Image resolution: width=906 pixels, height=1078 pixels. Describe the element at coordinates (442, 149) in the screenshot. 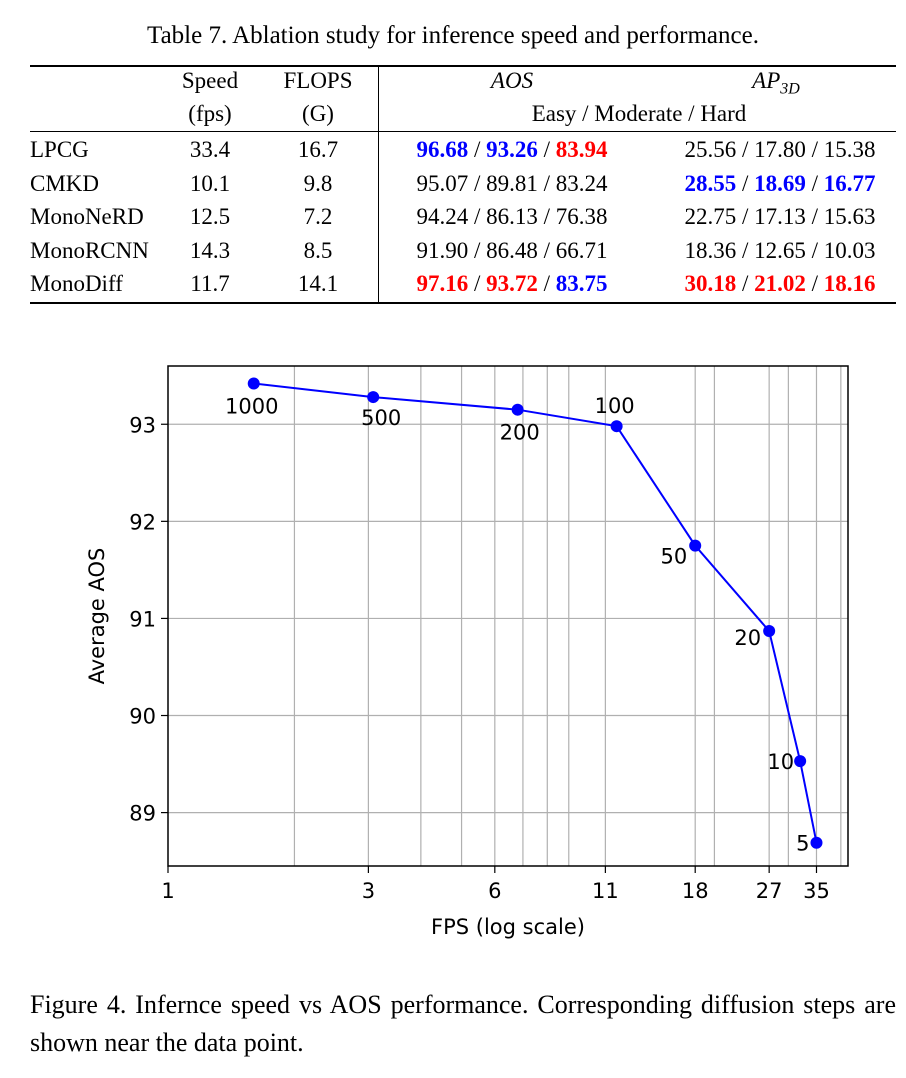

I see `aos-value: 96.68` at that location.